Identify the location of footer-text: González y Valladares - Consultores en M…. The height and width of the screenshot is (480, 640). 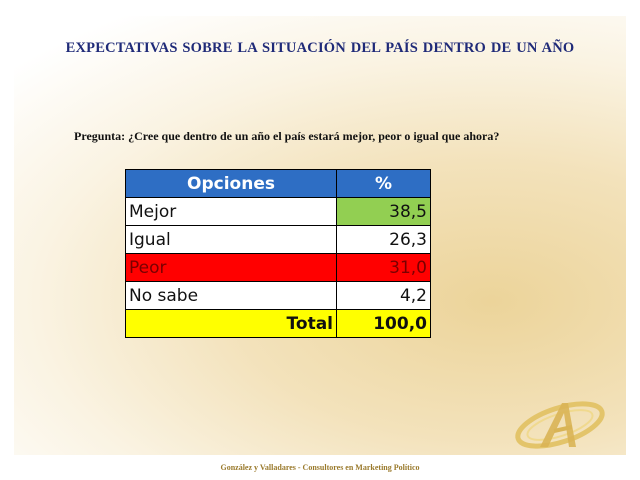
(320, 467).